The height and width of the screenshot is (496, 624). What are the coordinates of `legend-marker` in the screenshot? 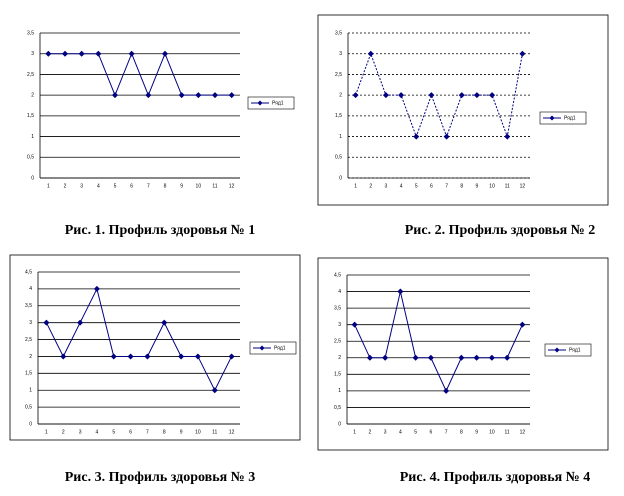 It's located at (260, 103).